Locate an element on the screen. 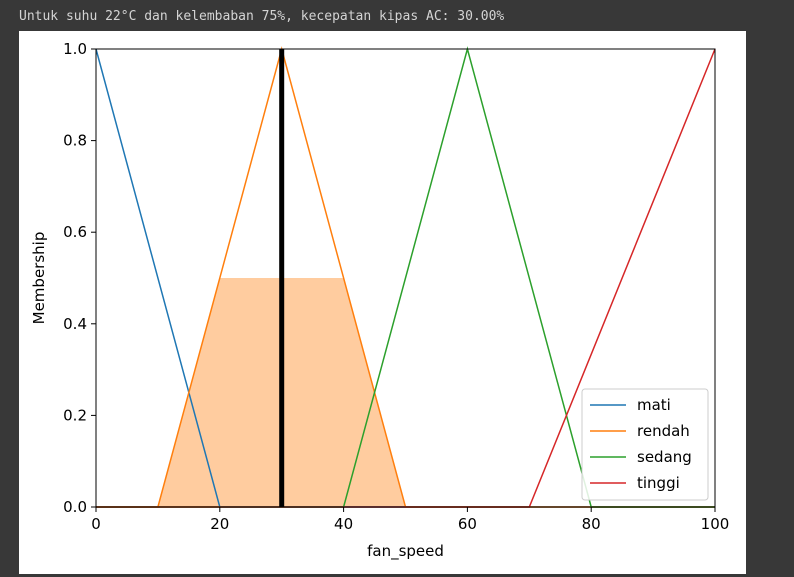 The height and width of the screenshot is (577, 794). x-tick-label: 40 is located at coordinates (343, 524).